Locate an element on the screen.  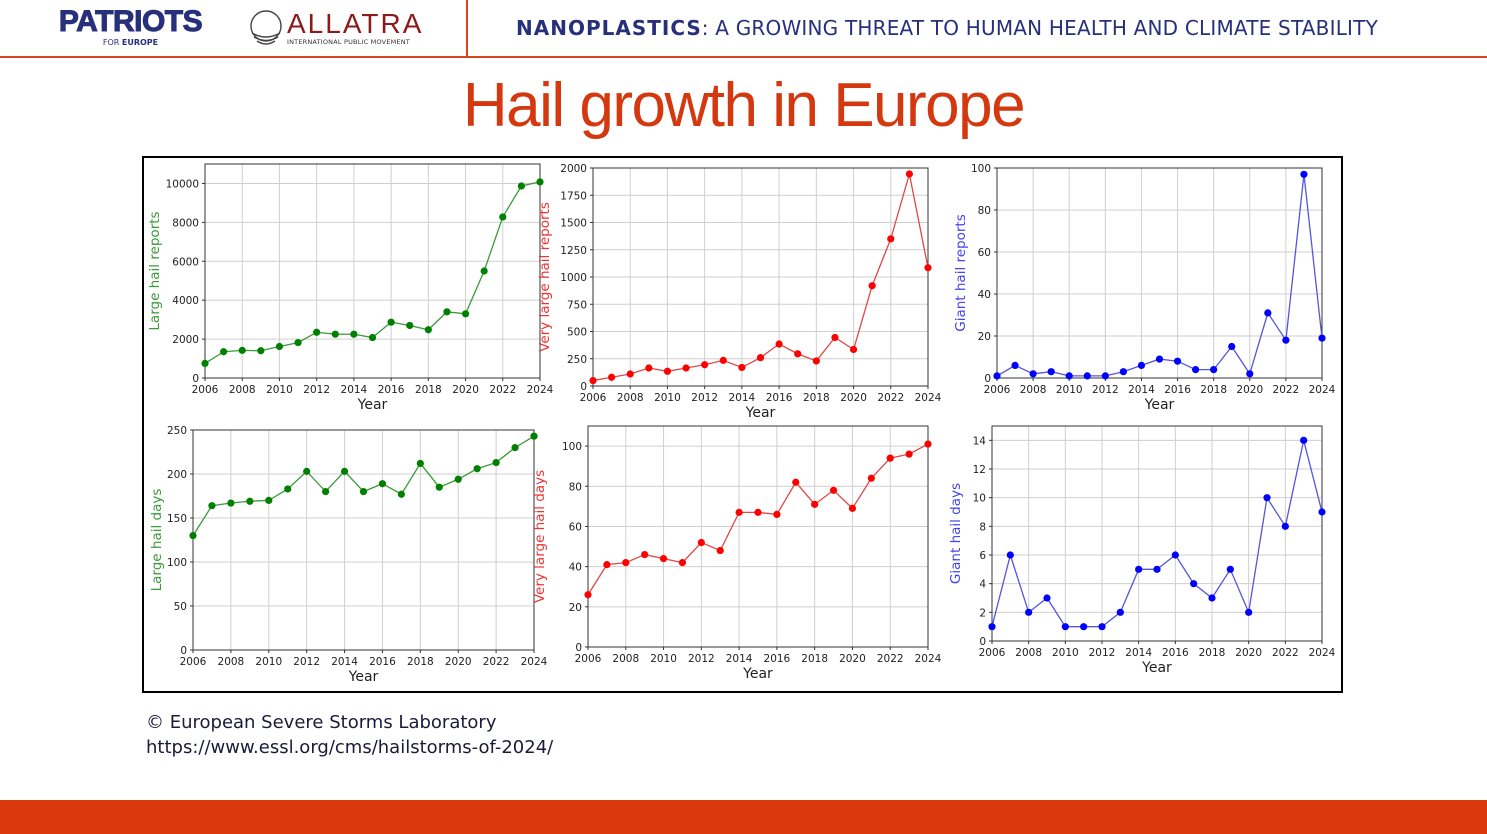
header-title-bold: NANOPLASTICS is located at coordinates (609, 28).